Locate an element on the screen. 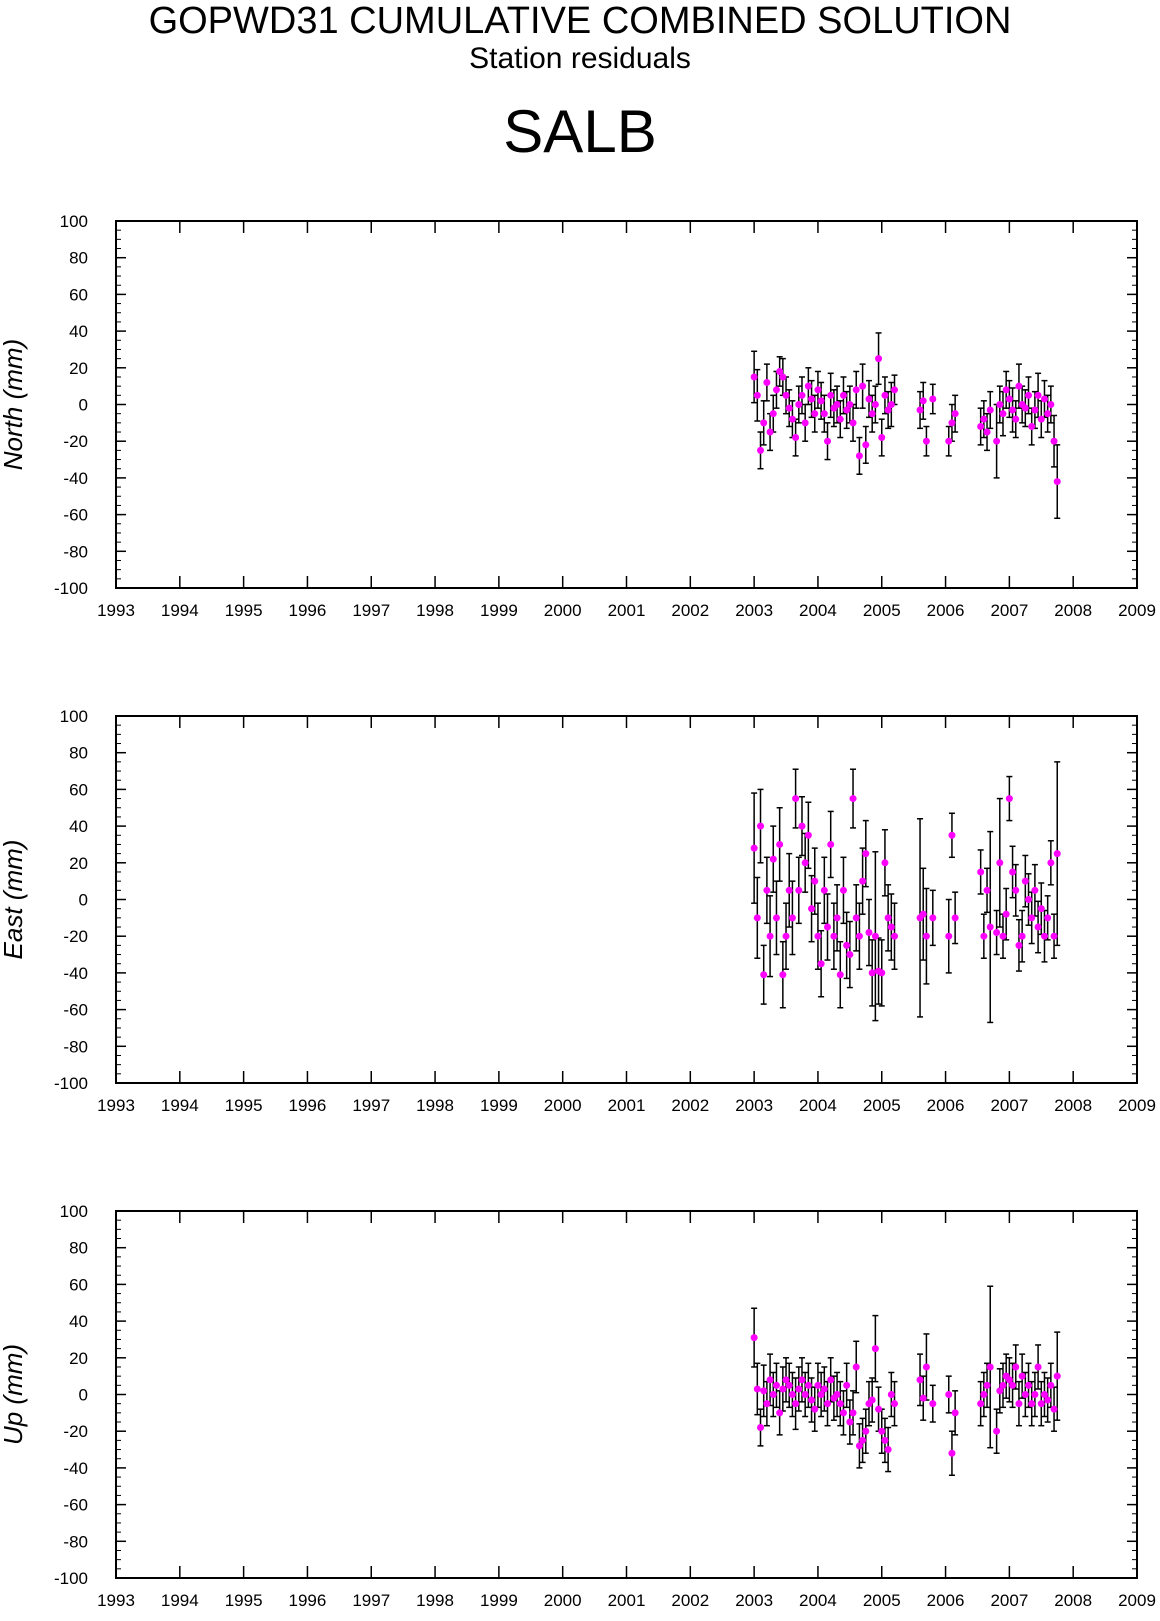 The image size is (1160, 1621). x-tick-label: 1998 is located at coordinates (435, 1600).